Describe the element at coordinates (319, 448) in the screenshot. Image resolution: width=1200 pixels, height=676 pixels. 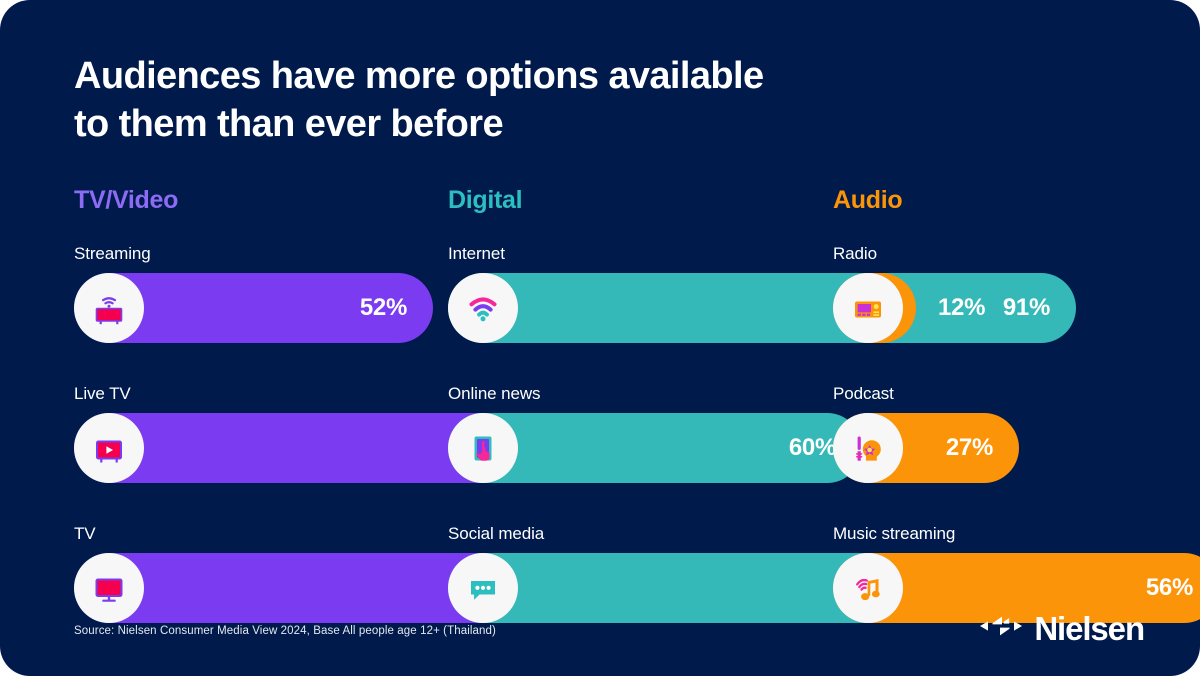
I see `bar-track: 71%` at that location.